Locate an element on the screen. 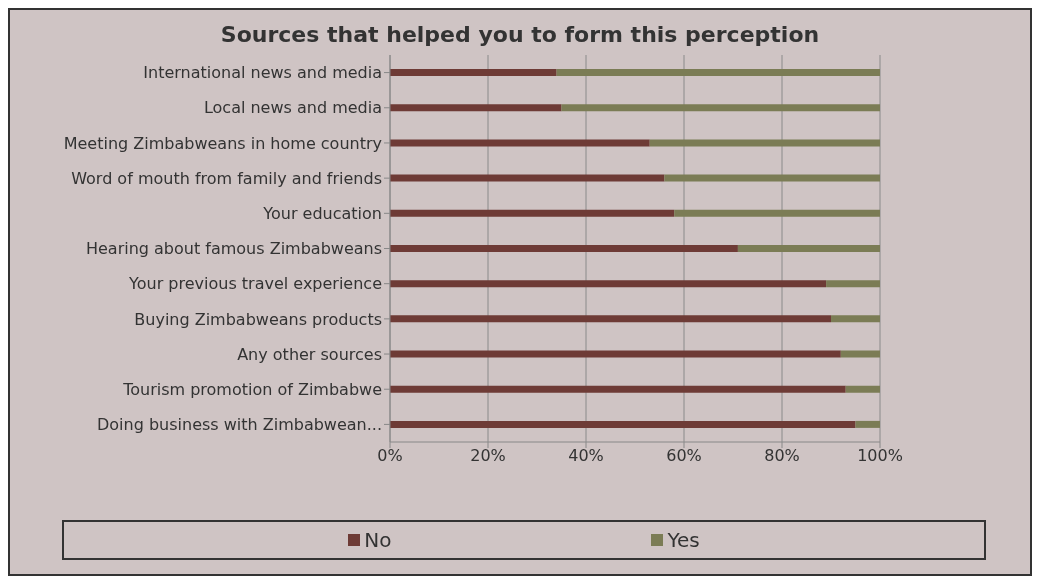 This screenshot has height=584, width=1040. y-tick-label: Hearing about famous Zimbabweans is located at coordinates (233, 249).